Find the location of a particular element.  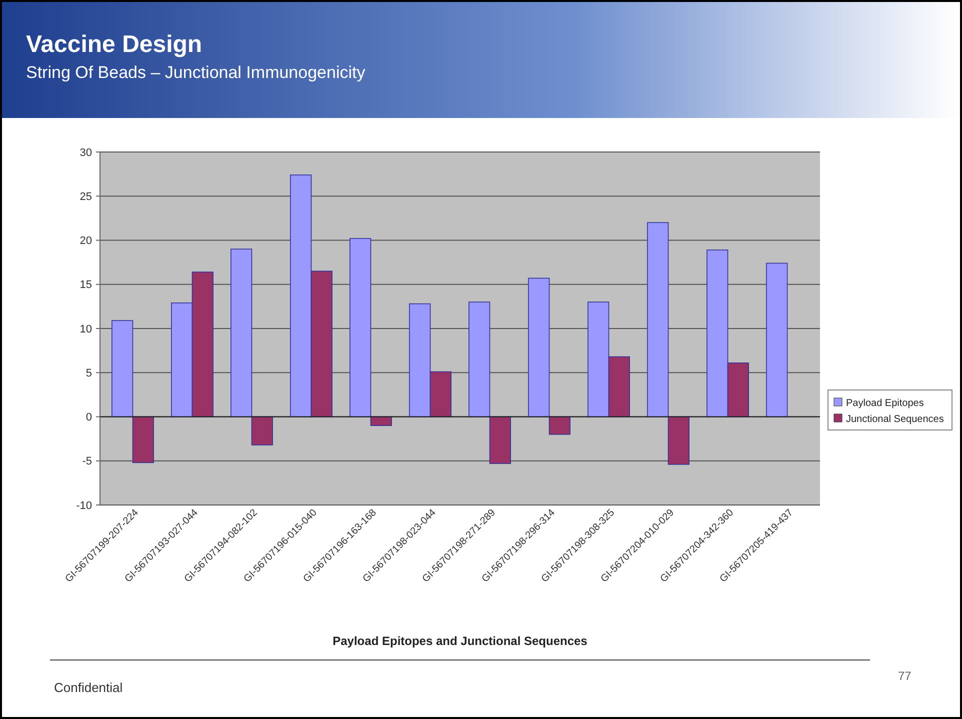

y-tick-label: 10 is located at coordinates (86, 329).